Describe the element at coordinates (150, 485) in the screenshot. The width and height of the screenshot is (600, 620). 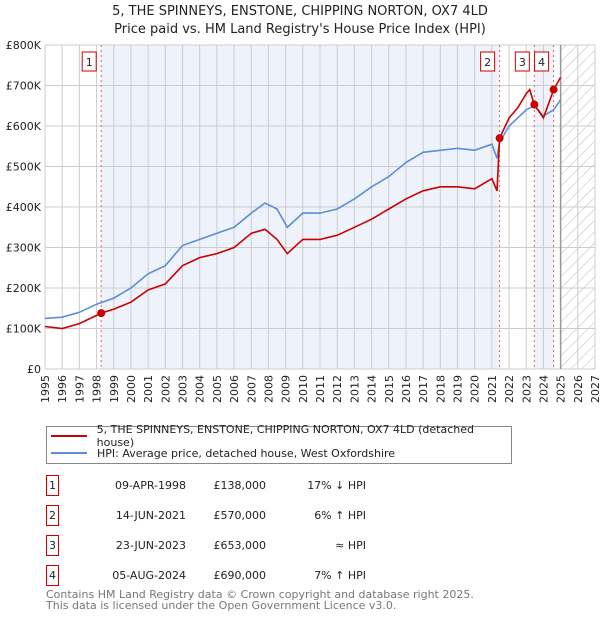
I see `sale-date: 09-APR-1998` at that location.